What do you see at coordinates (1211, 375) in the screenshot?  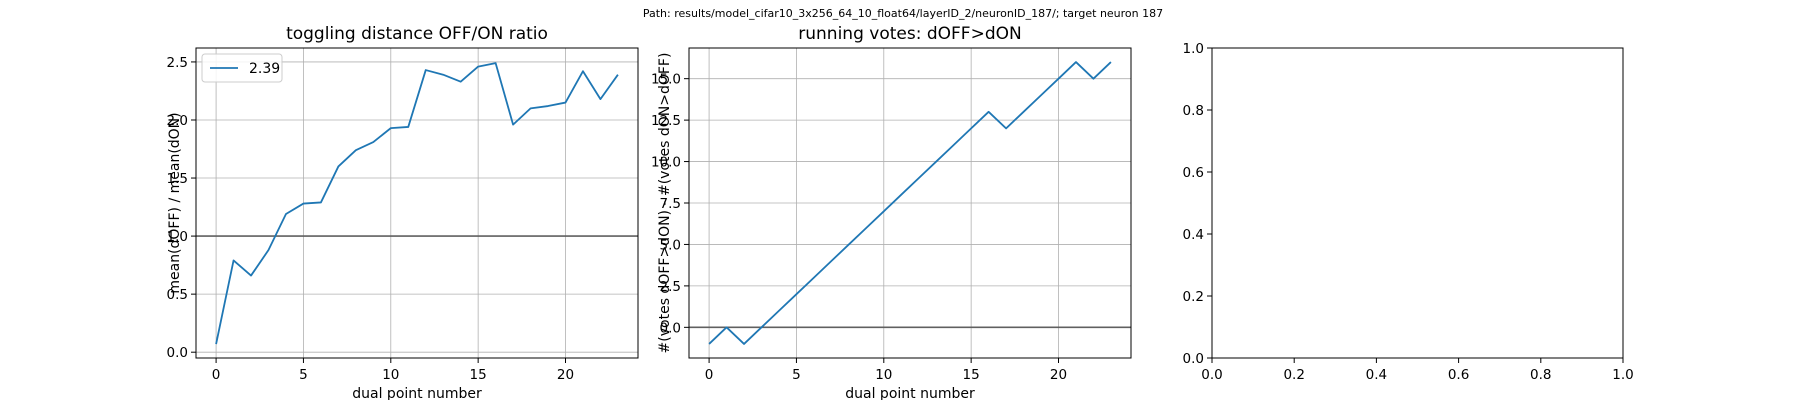 I see `x-tick-label: 0.0` at bounding box center [1211, 375].